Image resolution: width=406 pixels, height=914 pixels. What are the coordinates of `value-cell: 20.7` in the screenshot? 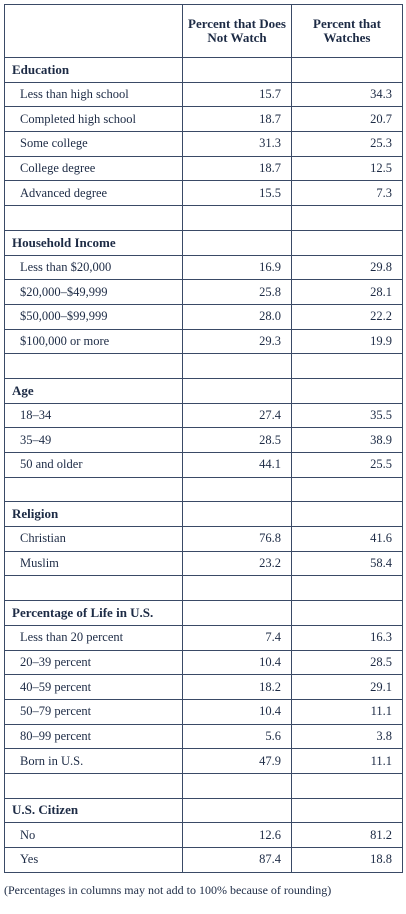 It's located at (347, 119).